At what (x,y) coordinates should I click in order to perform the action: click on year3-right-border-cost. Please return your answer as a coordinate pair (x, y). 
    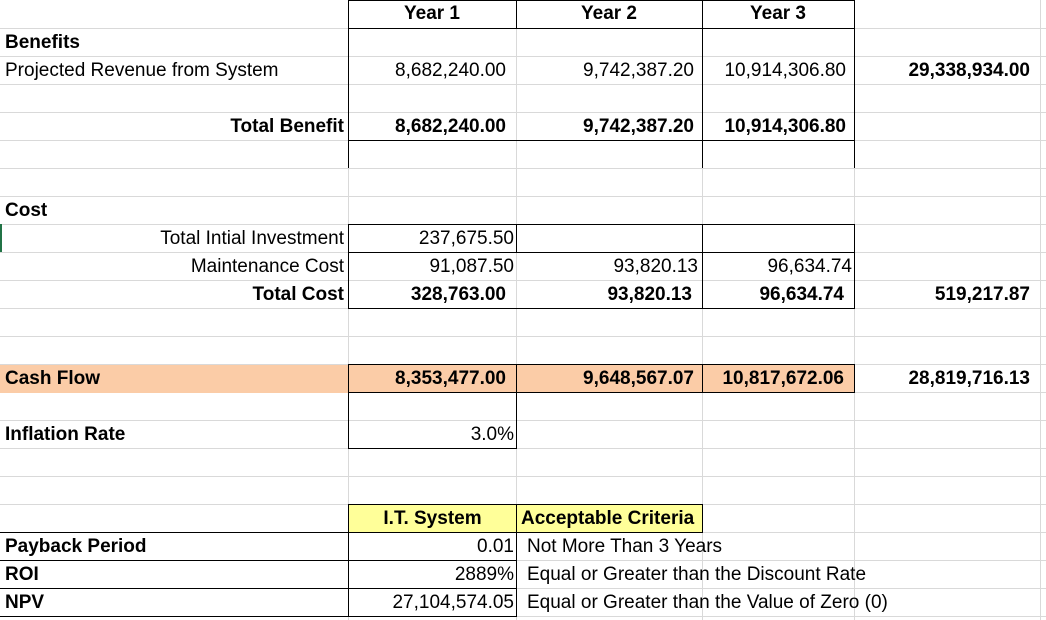
    Looking at the image, I should click on (854, 266).